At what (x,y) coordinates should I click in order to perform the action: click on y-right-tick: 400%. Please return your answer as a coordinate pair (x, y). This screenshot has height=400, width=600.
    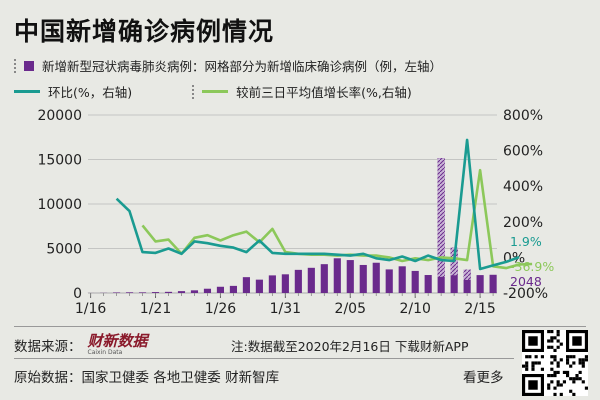
    Looking at the image, I should click on (523, 187).